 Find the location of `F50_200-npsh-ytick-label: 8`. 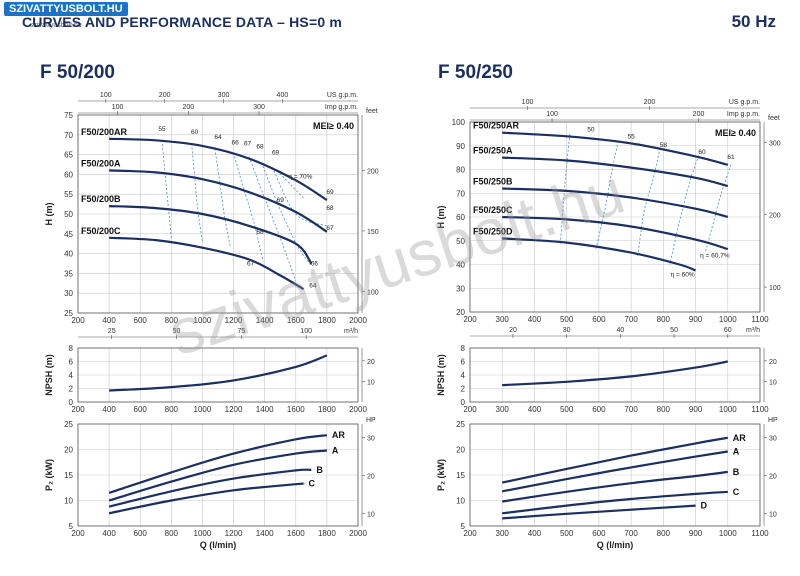

F50_200-npsh-ytick-label: 8 is located at coordinates (71, 348).